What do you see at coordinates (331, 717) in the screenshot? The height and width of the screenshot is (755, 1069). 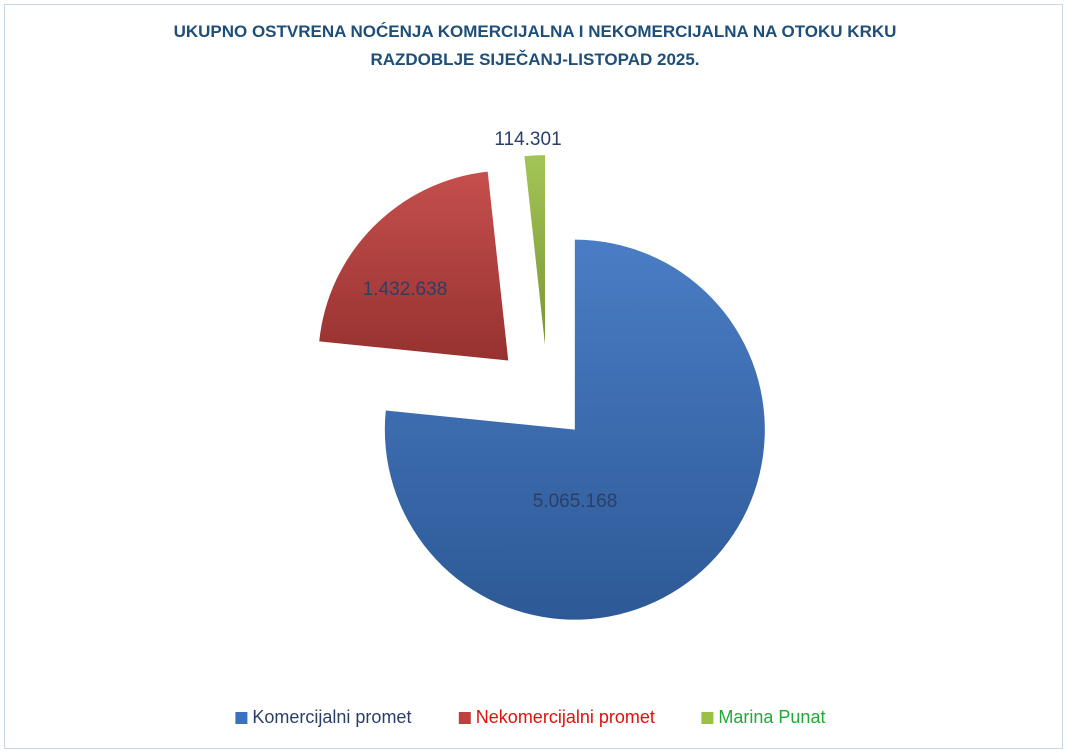 I see `legend-label: Komercijalni promet` at bounding box center [331, 717].